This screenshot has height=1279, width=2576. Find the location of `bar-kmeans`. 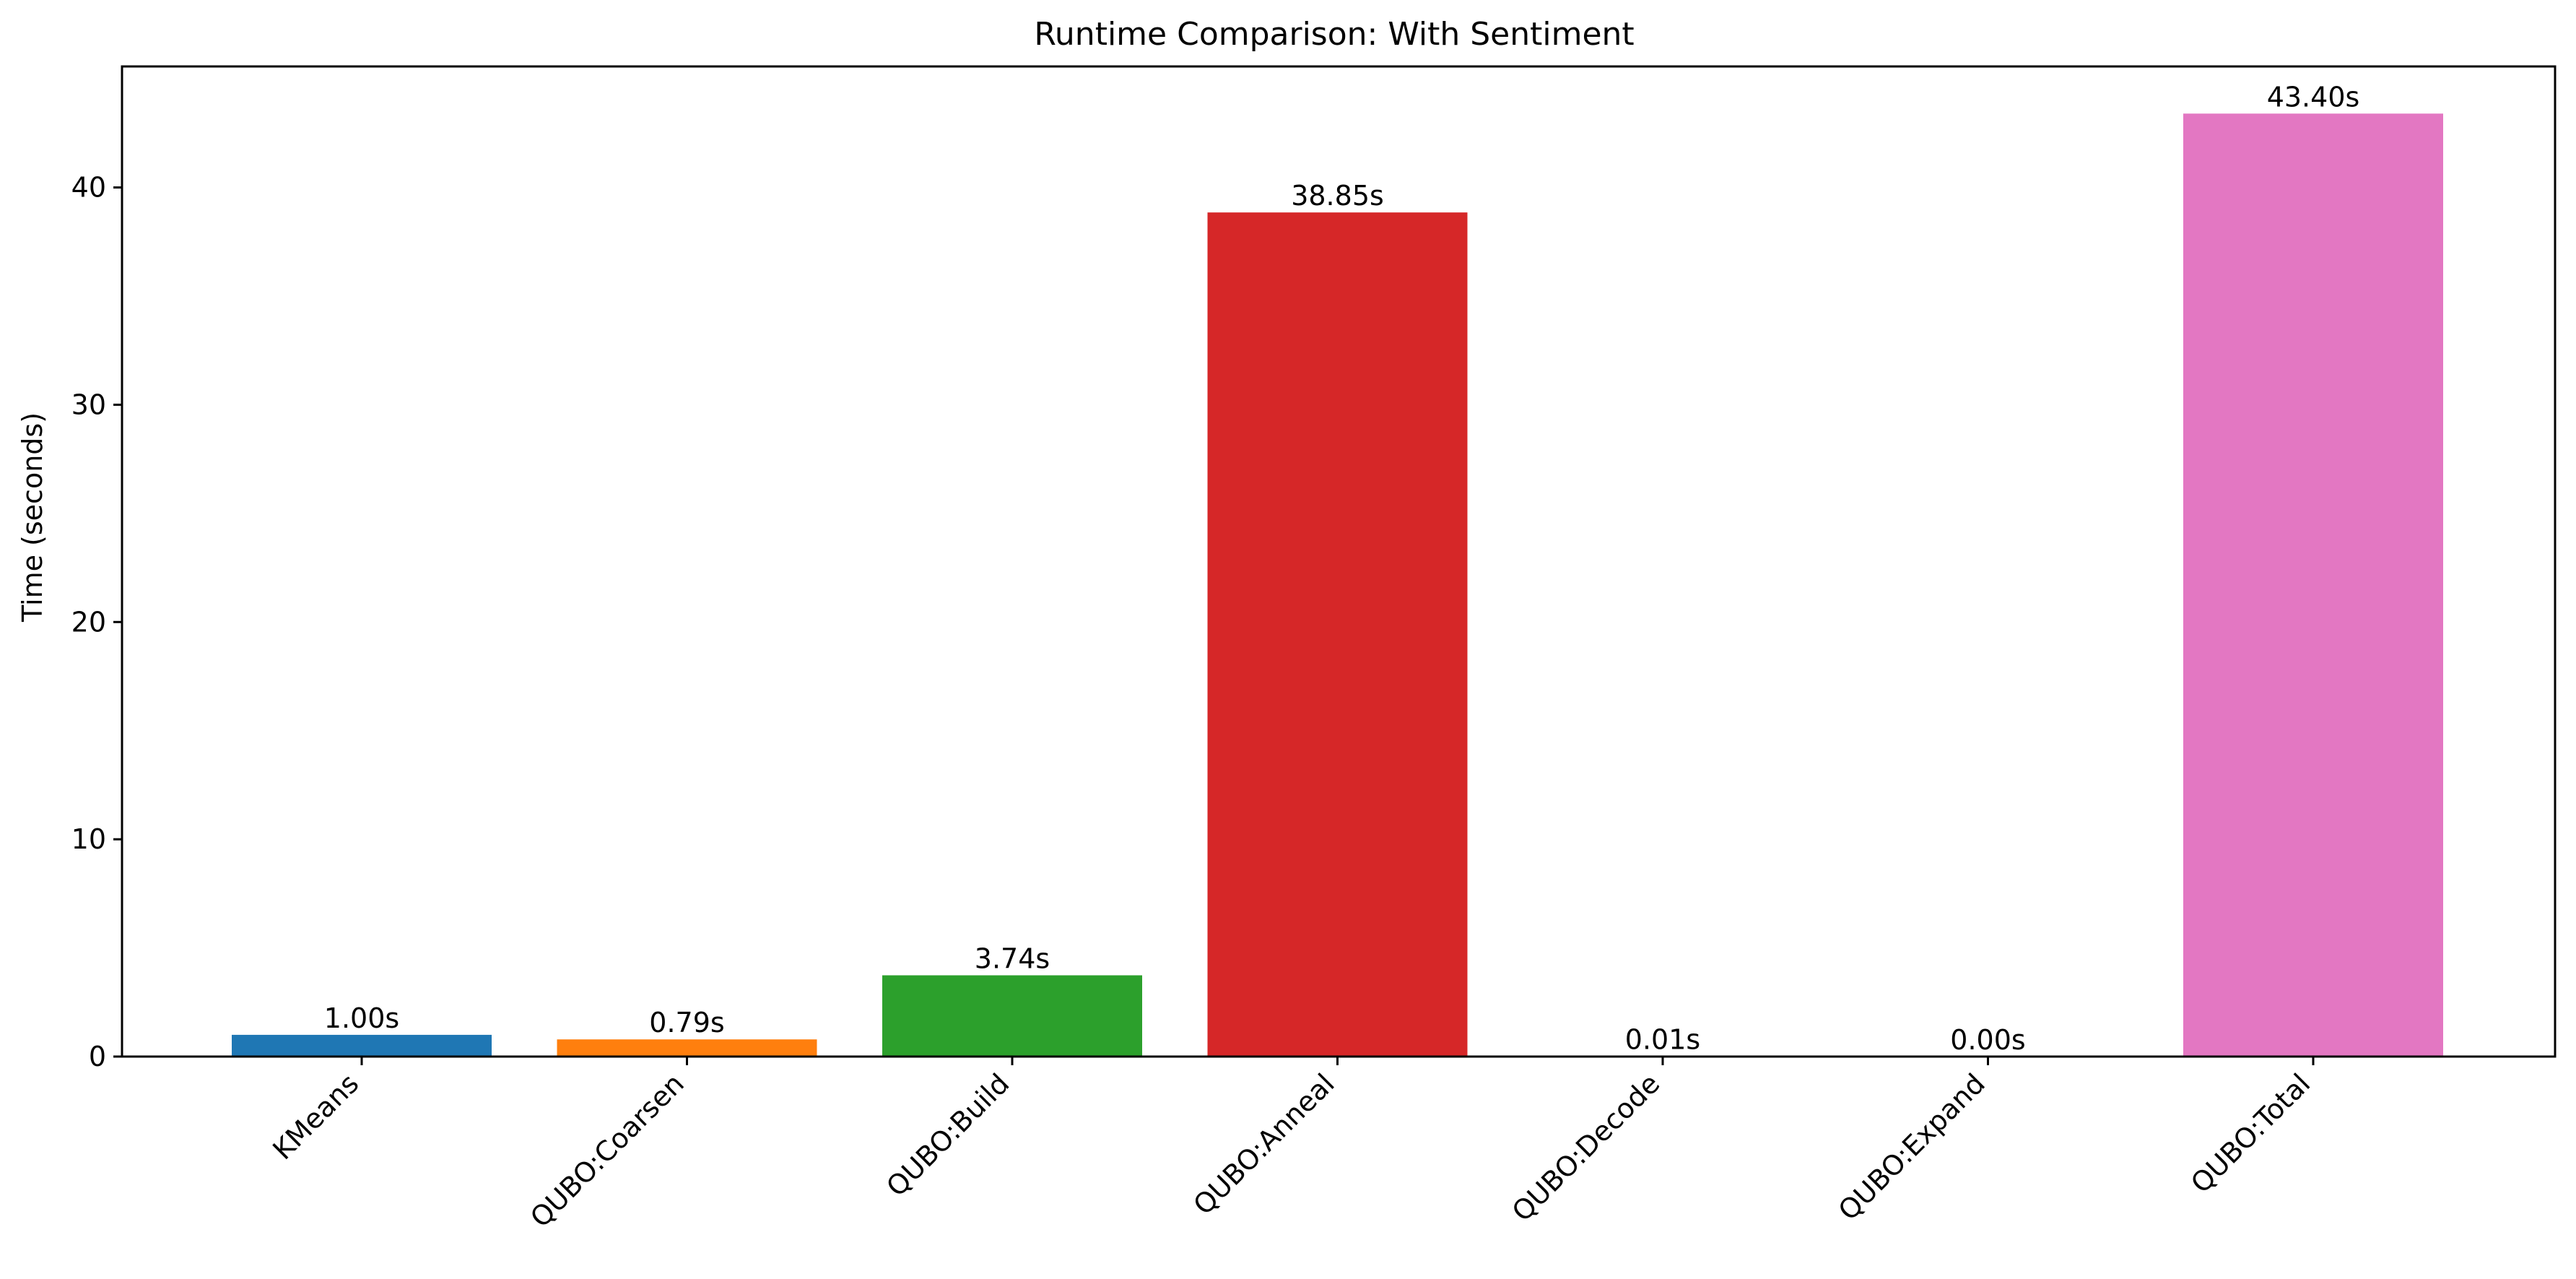

bar-kmeans is located at coordinates (362, 1046).